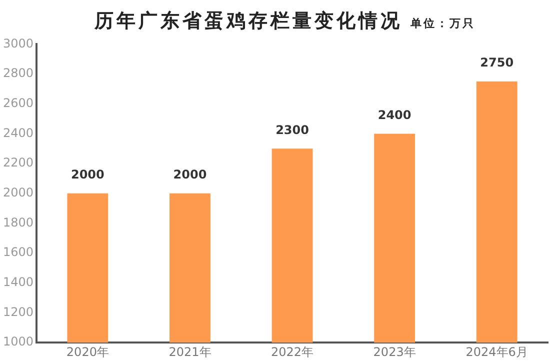  What do you see at coordinates (292, 129) in the screenshot?
I see `data-label: 2300` at bounding box center [292, 129].